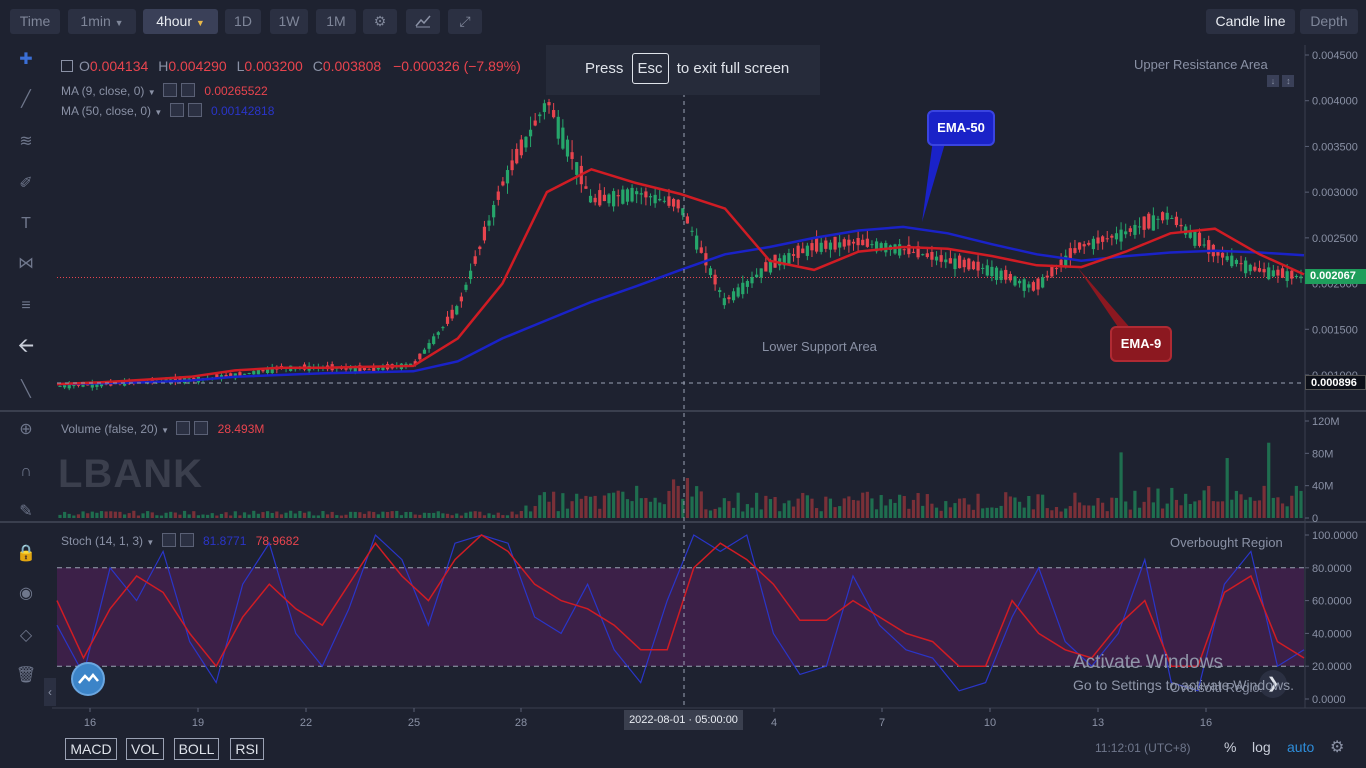 The image size is (1366, 768). I want to click on scroll-arrows: ↓ ↕, so click(1282, 80).